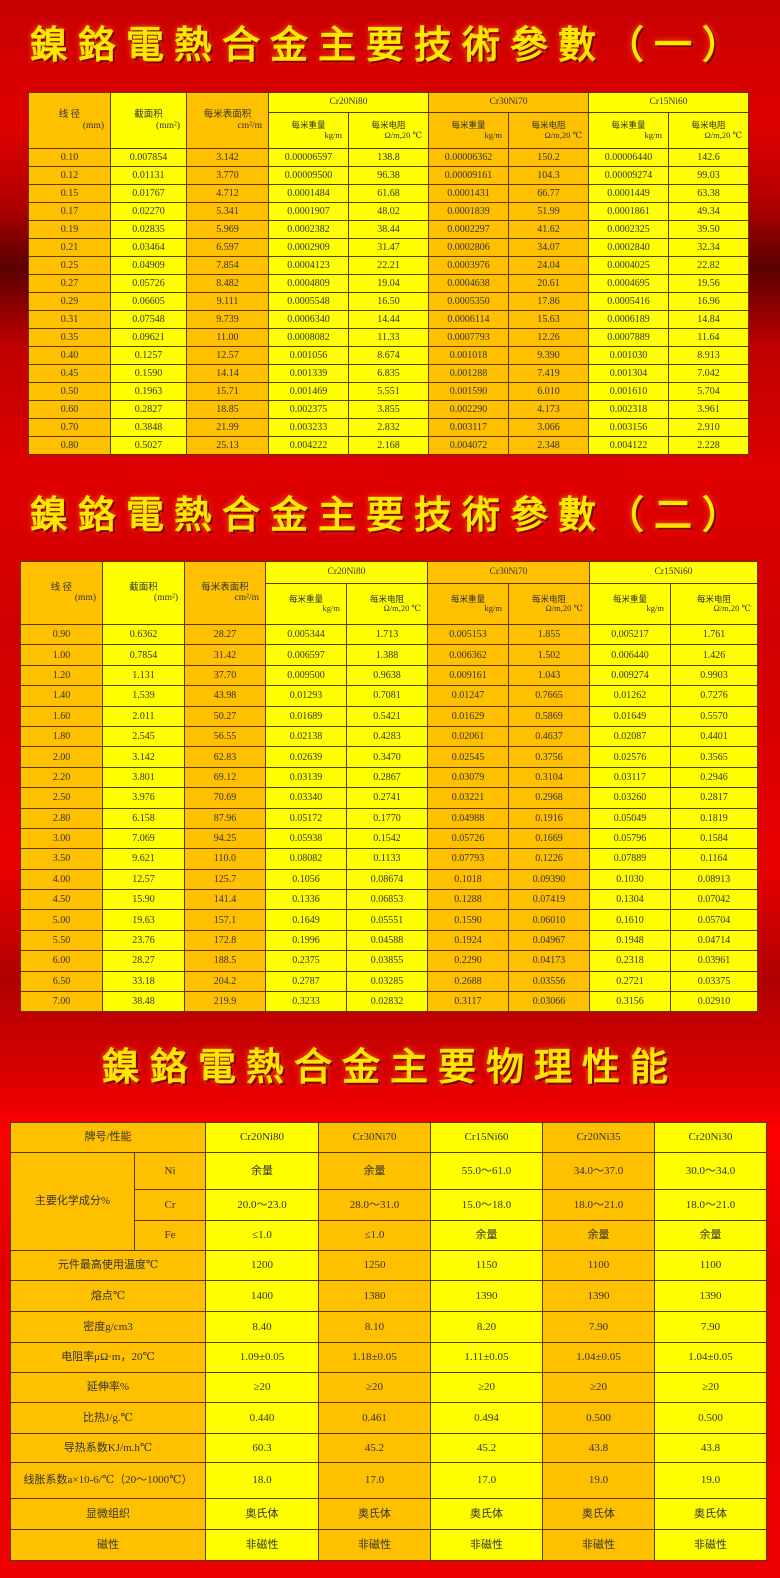 Image resolution: width=780 pixels, height=1578 pixels. Describe the element at coordinates (628, 337) in the screenshot. I see `table-cell: 0.0007889` at that location.